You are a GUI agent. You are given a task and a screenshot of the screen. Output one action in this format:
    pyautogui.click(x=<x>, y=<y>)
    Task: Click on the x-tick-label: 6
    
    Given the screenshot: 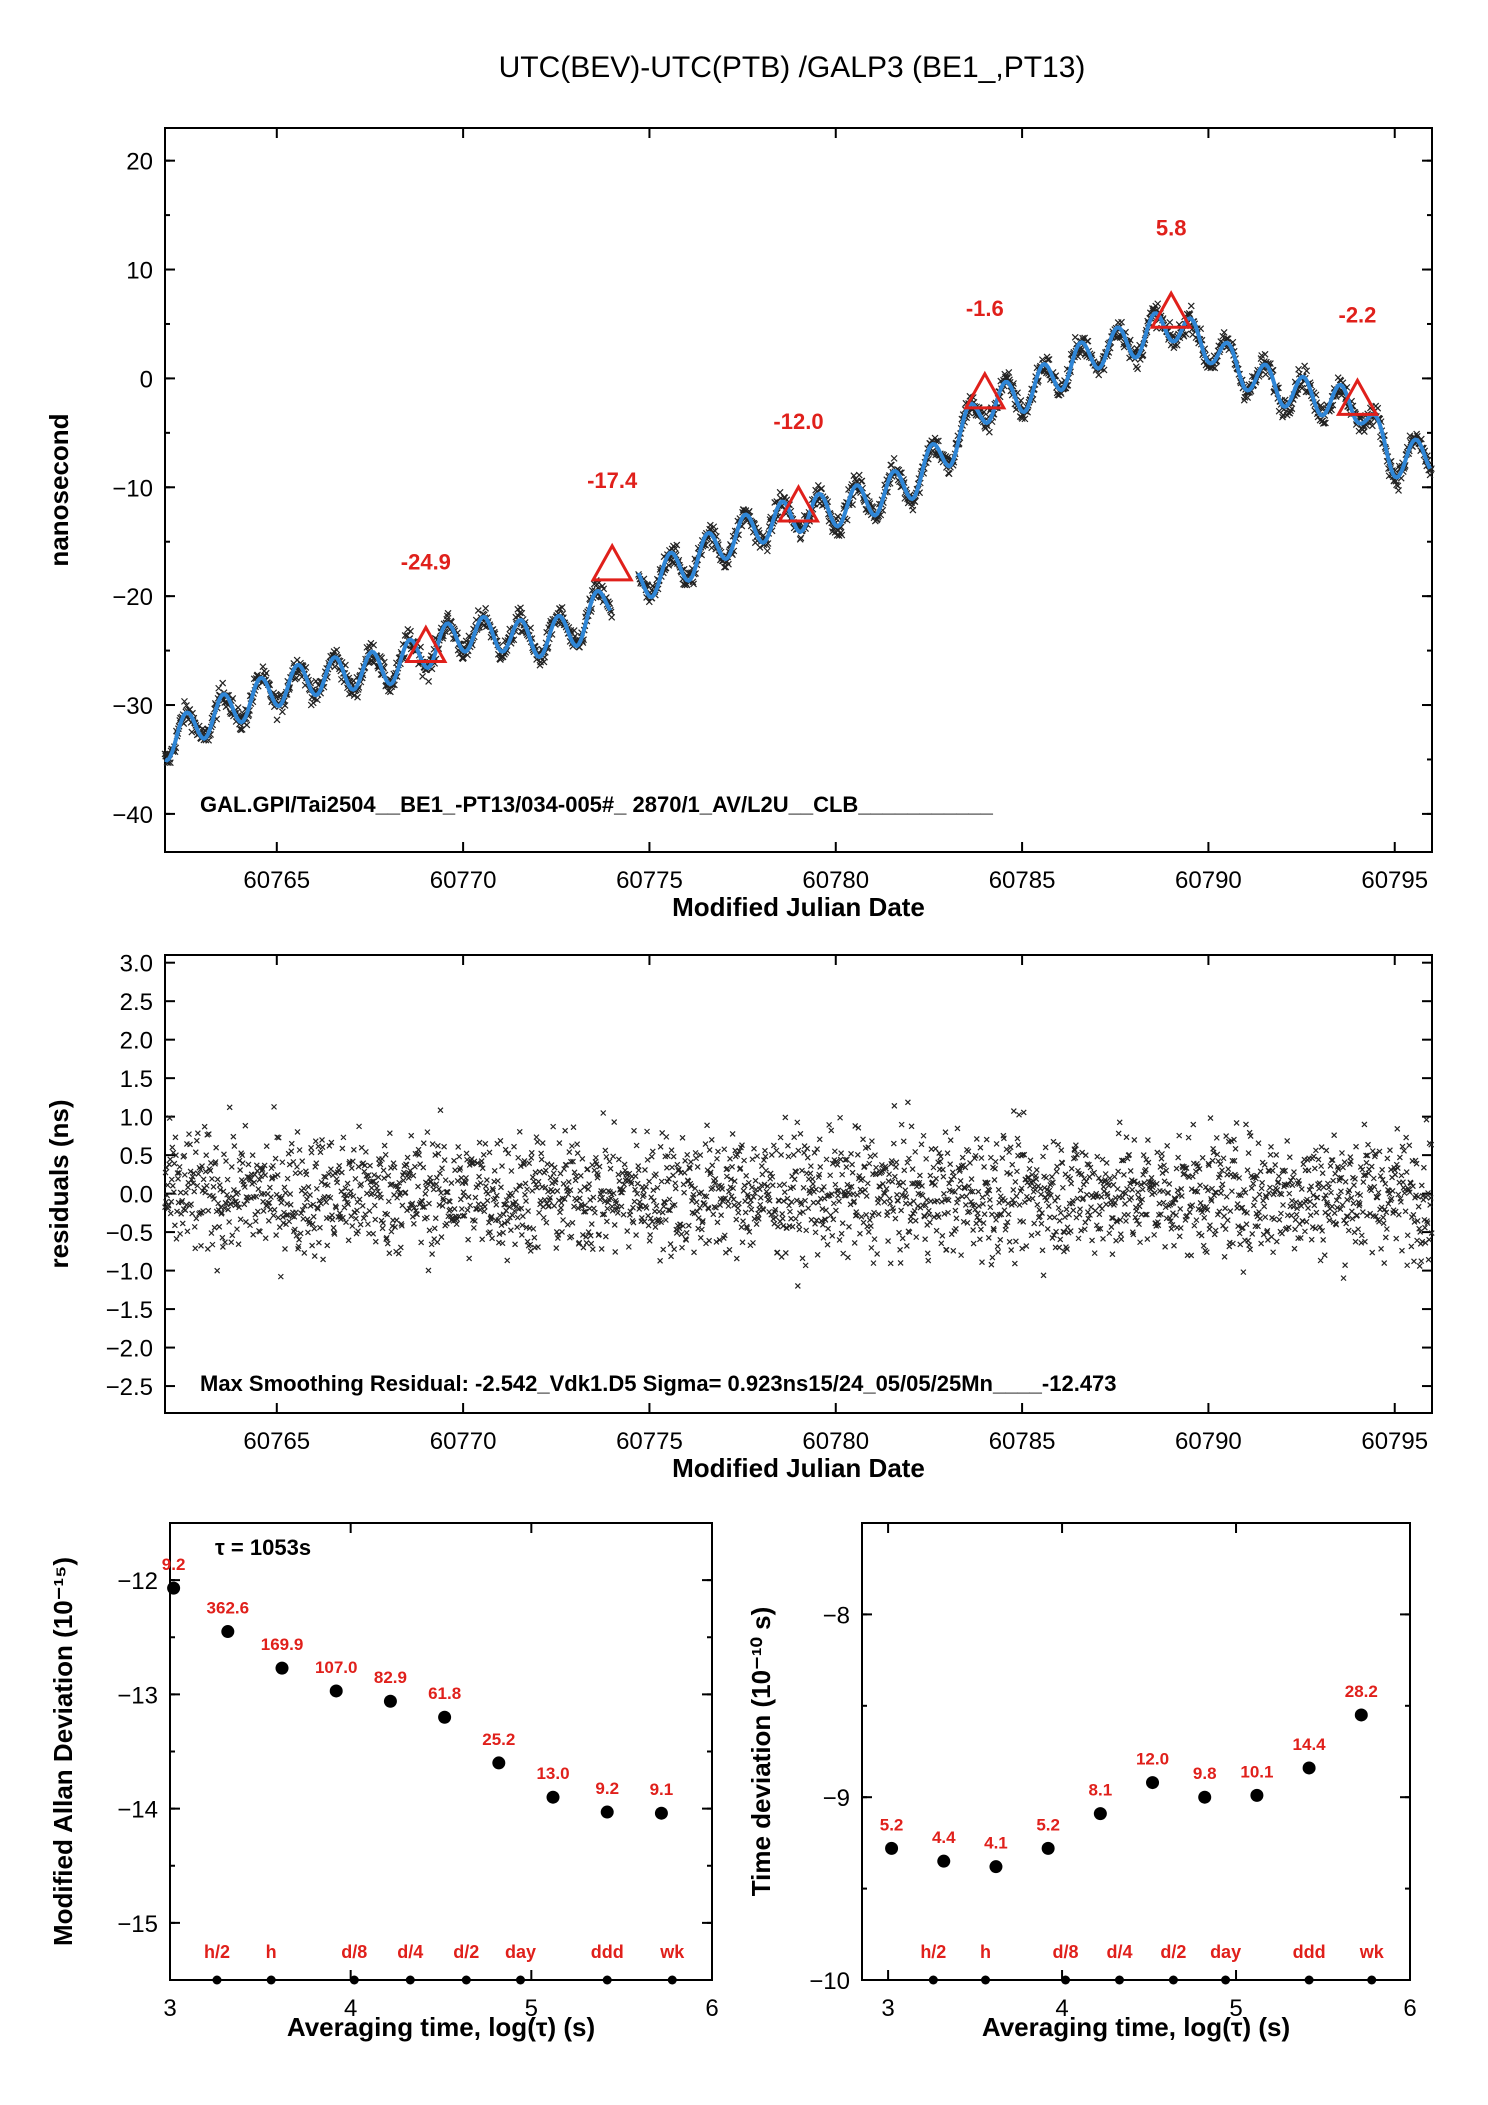 What is the action you would take?
    pyautogui.click(x=1409, y=2008)
    